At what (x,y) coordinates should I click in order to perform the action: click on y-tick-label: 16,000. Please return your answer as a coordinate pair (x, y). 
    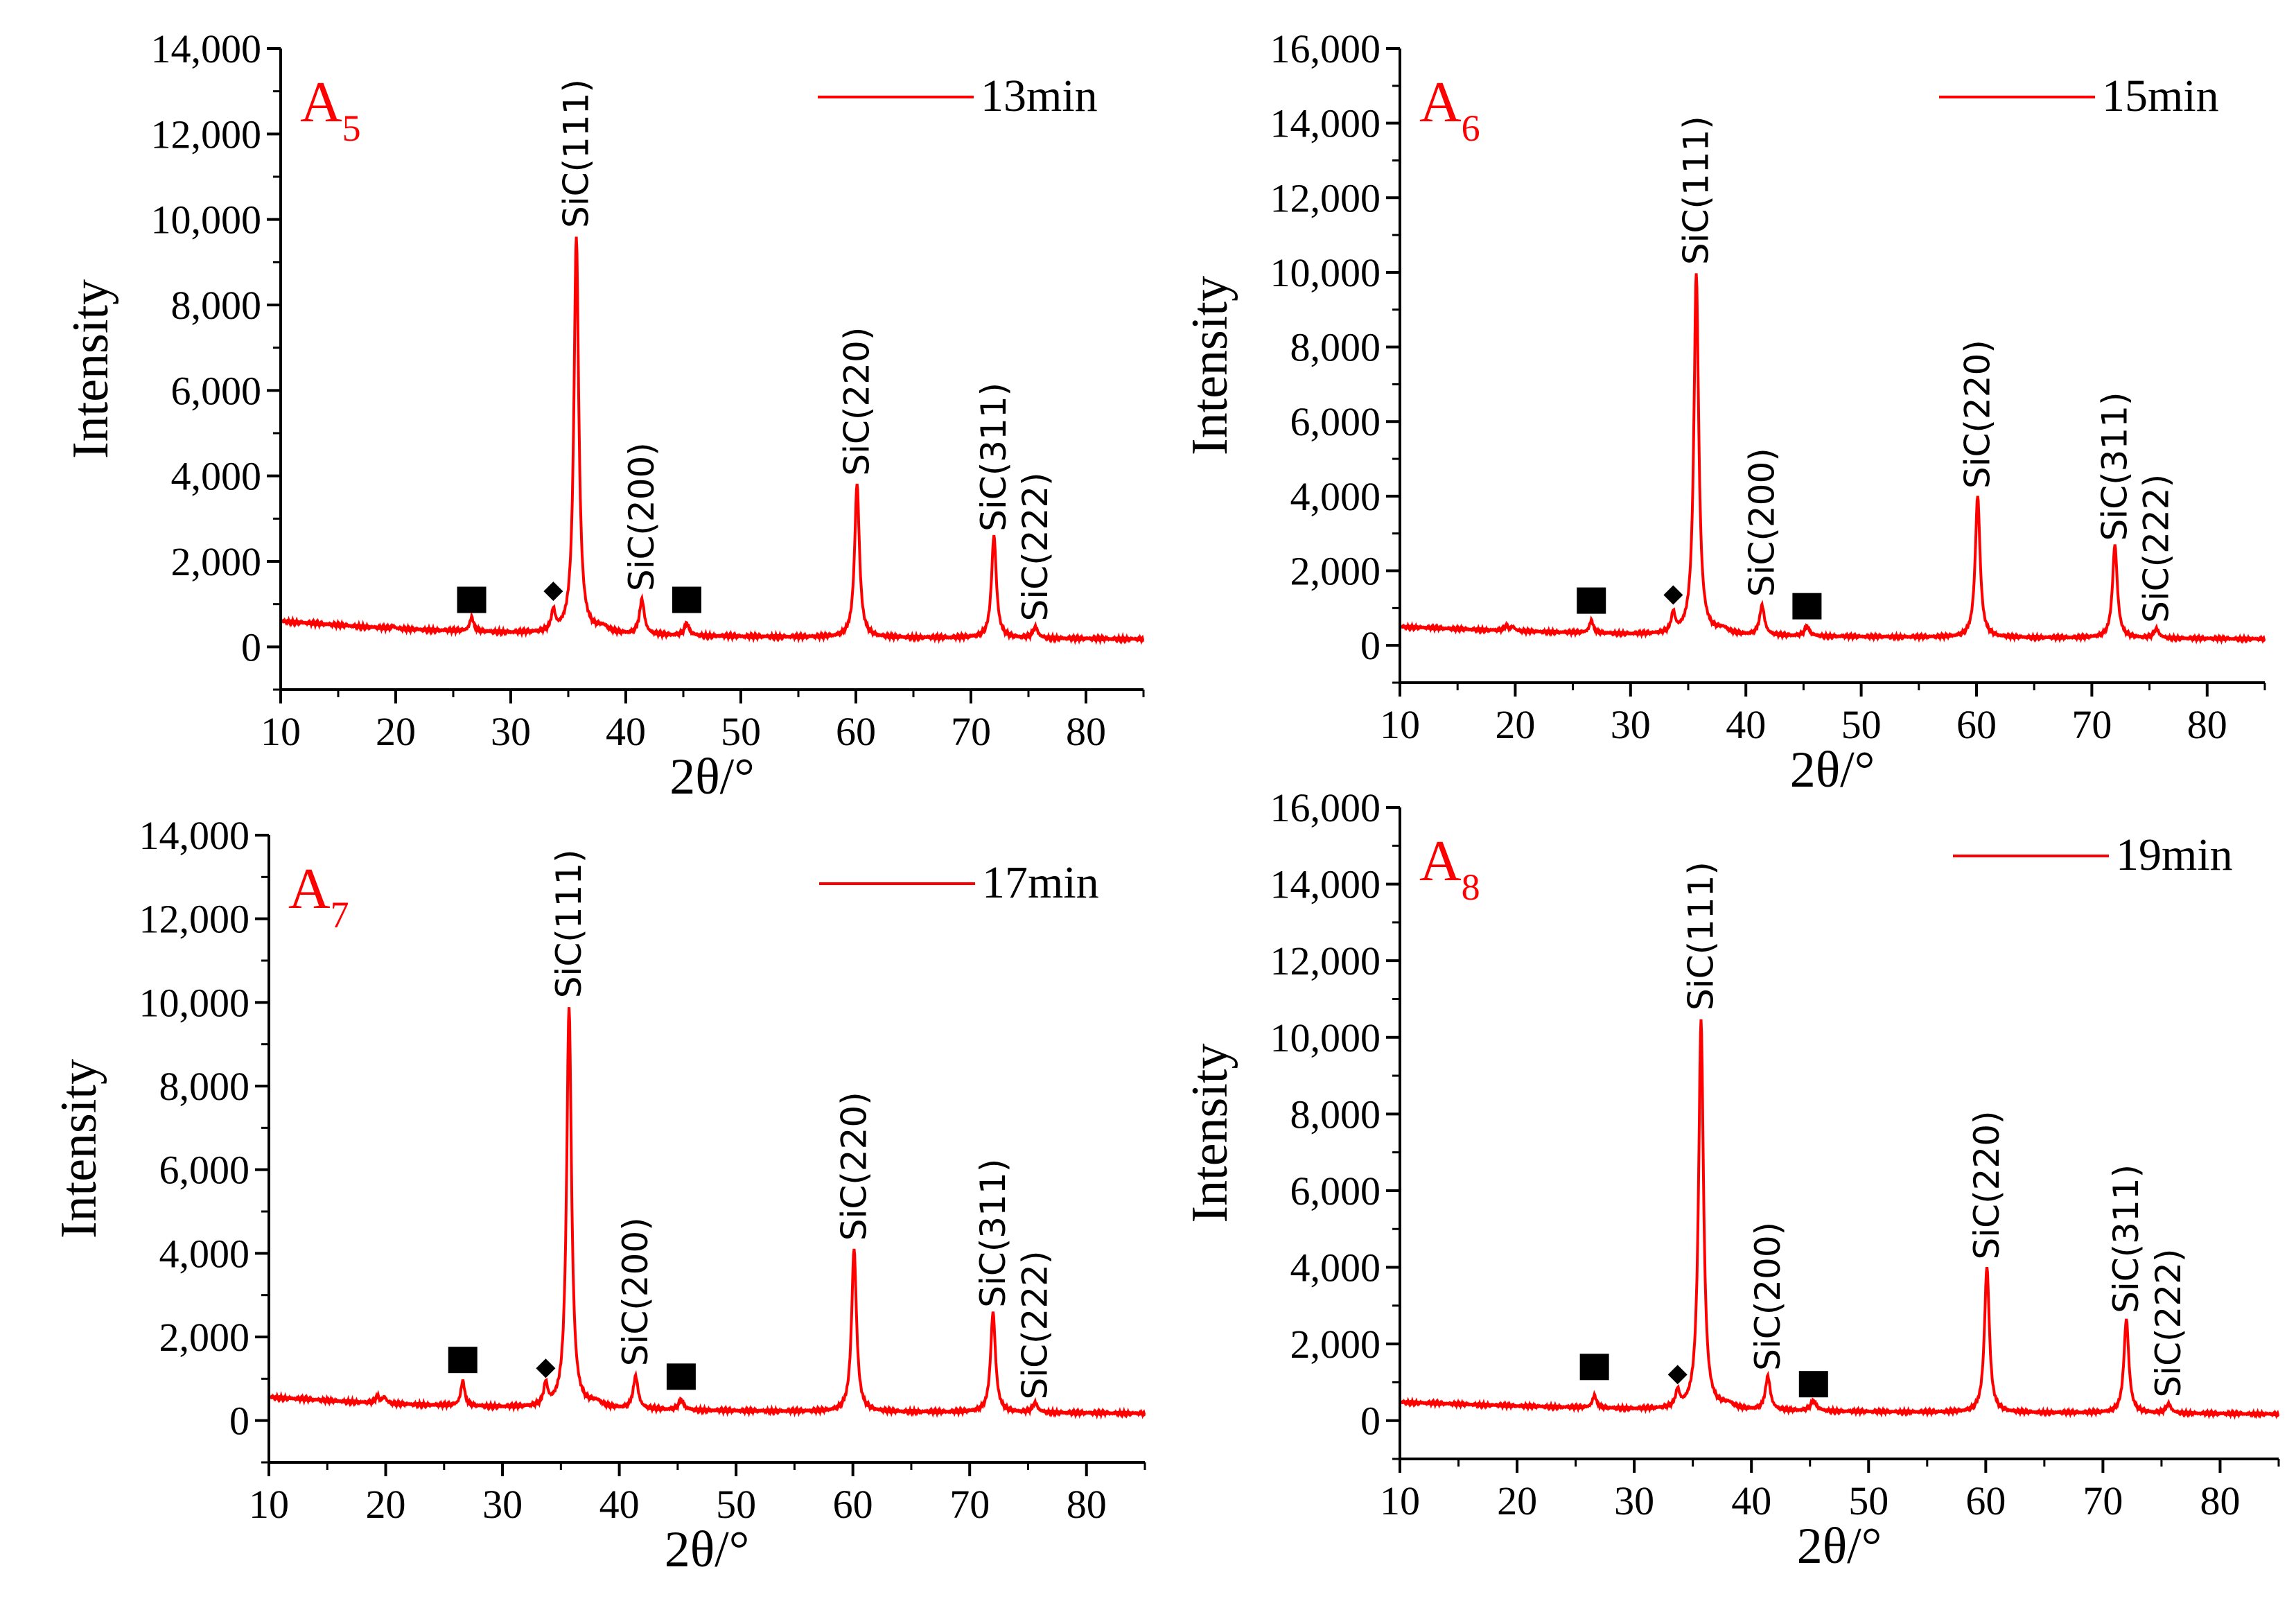
    Looking at the image, I should click on (1325, 807).